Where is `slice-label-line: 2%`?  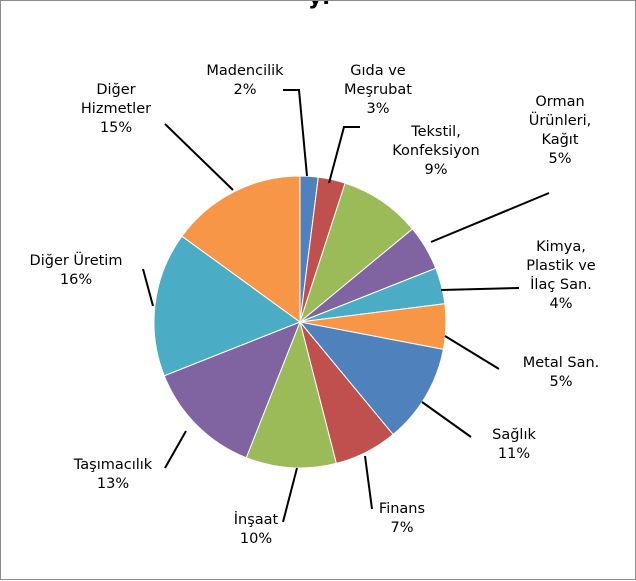 slice-label-line: 2% is located at coordinates (244, 90).